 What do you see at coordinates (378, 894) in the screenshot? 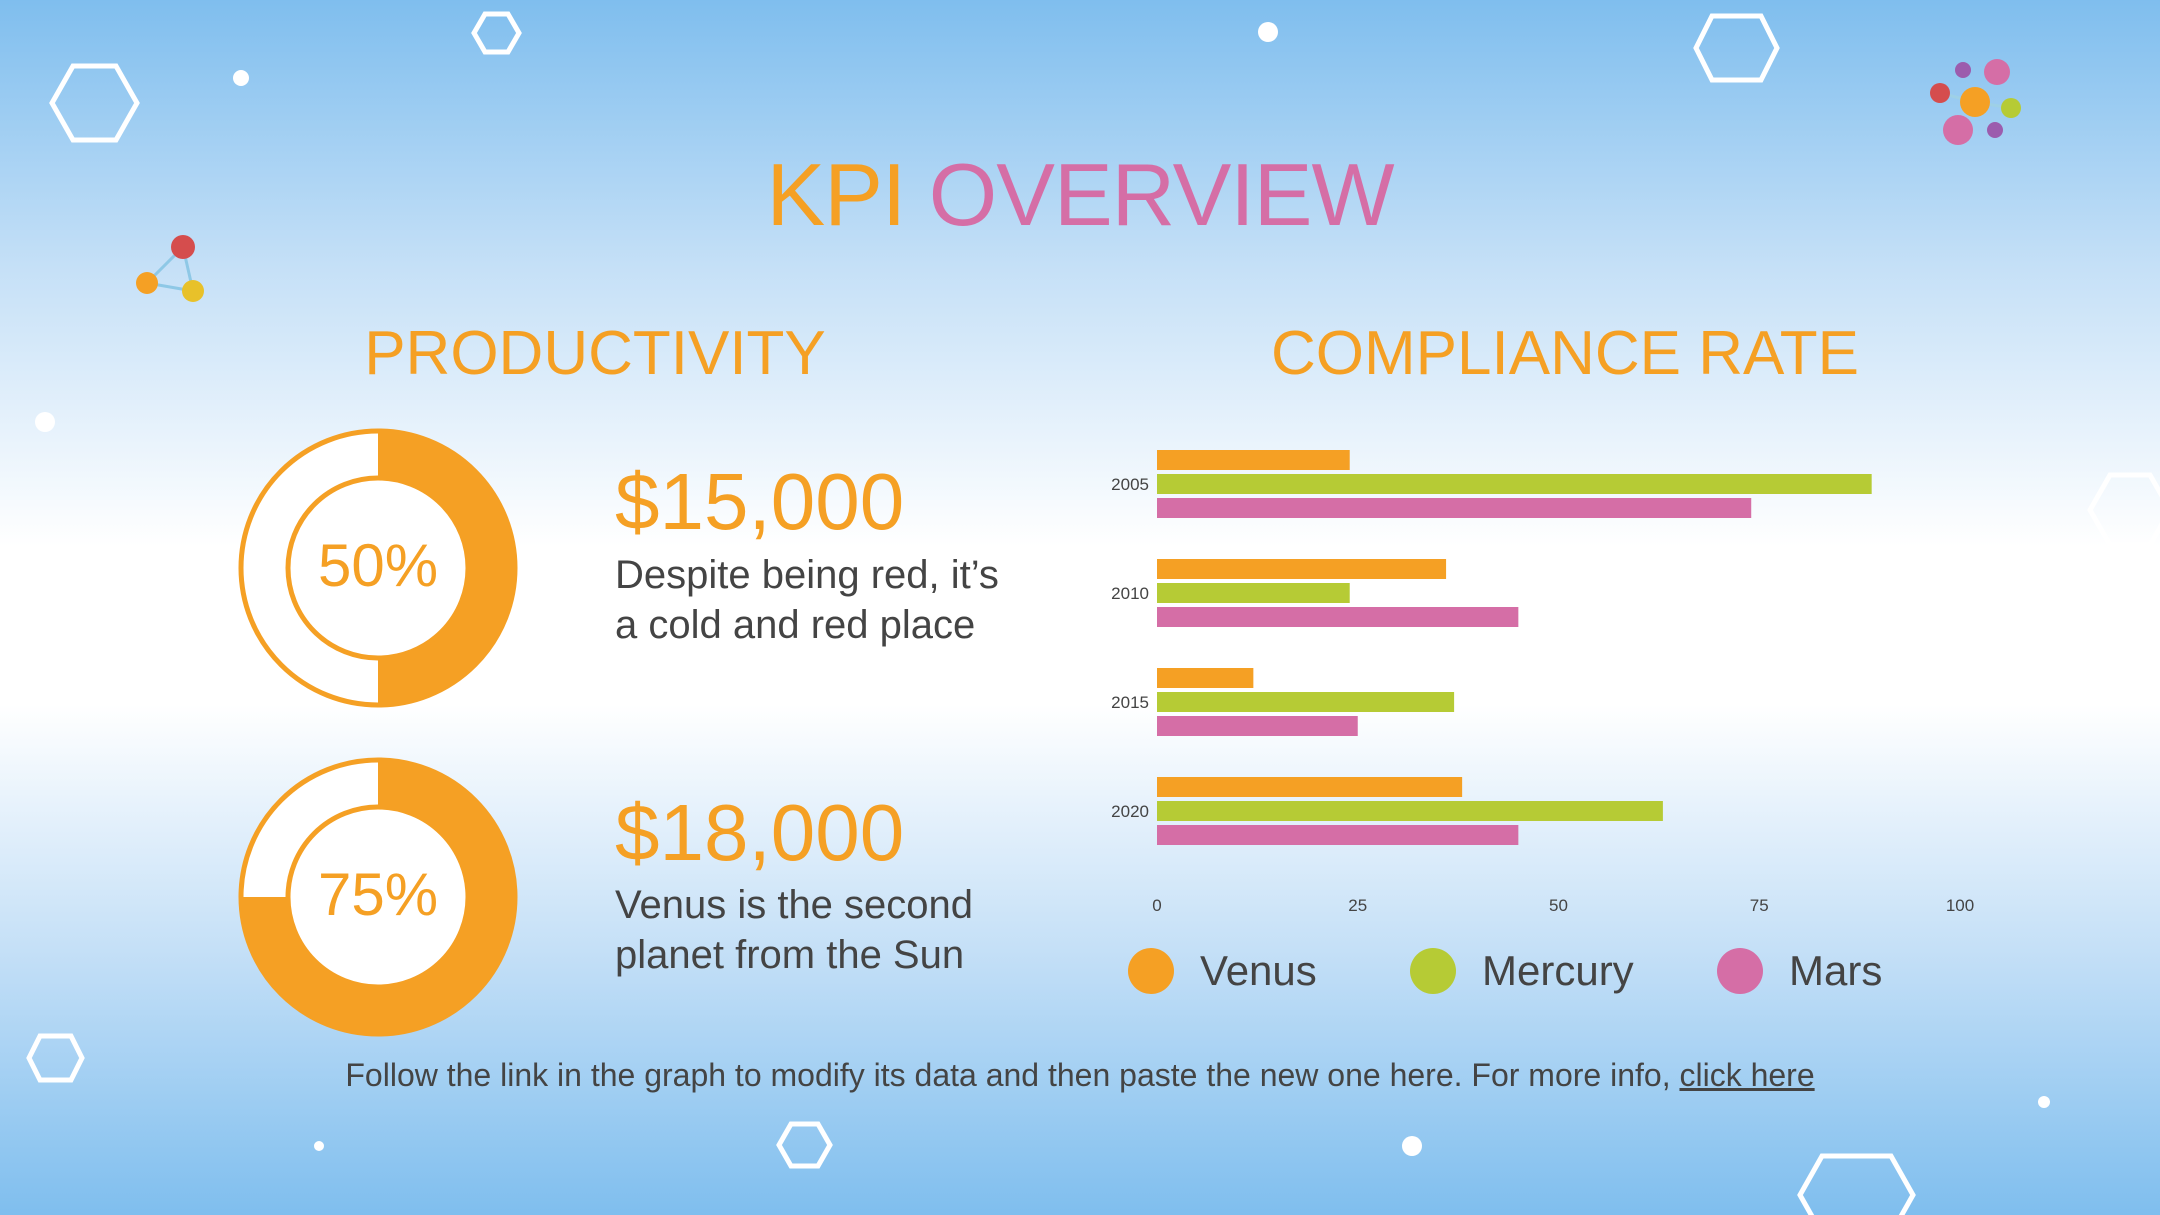
I see `donut-percent-label: 75%` at bounding box center [378, 894].